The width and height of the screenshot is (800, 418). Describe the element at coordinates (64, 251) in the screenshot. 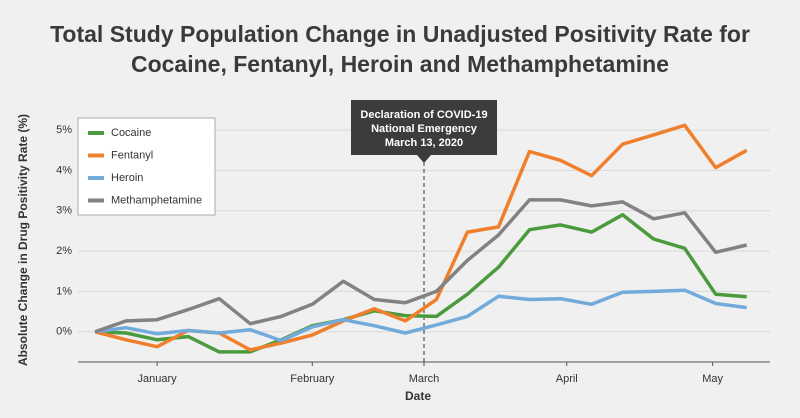

I see `y-tick-label: 2%` at that location.